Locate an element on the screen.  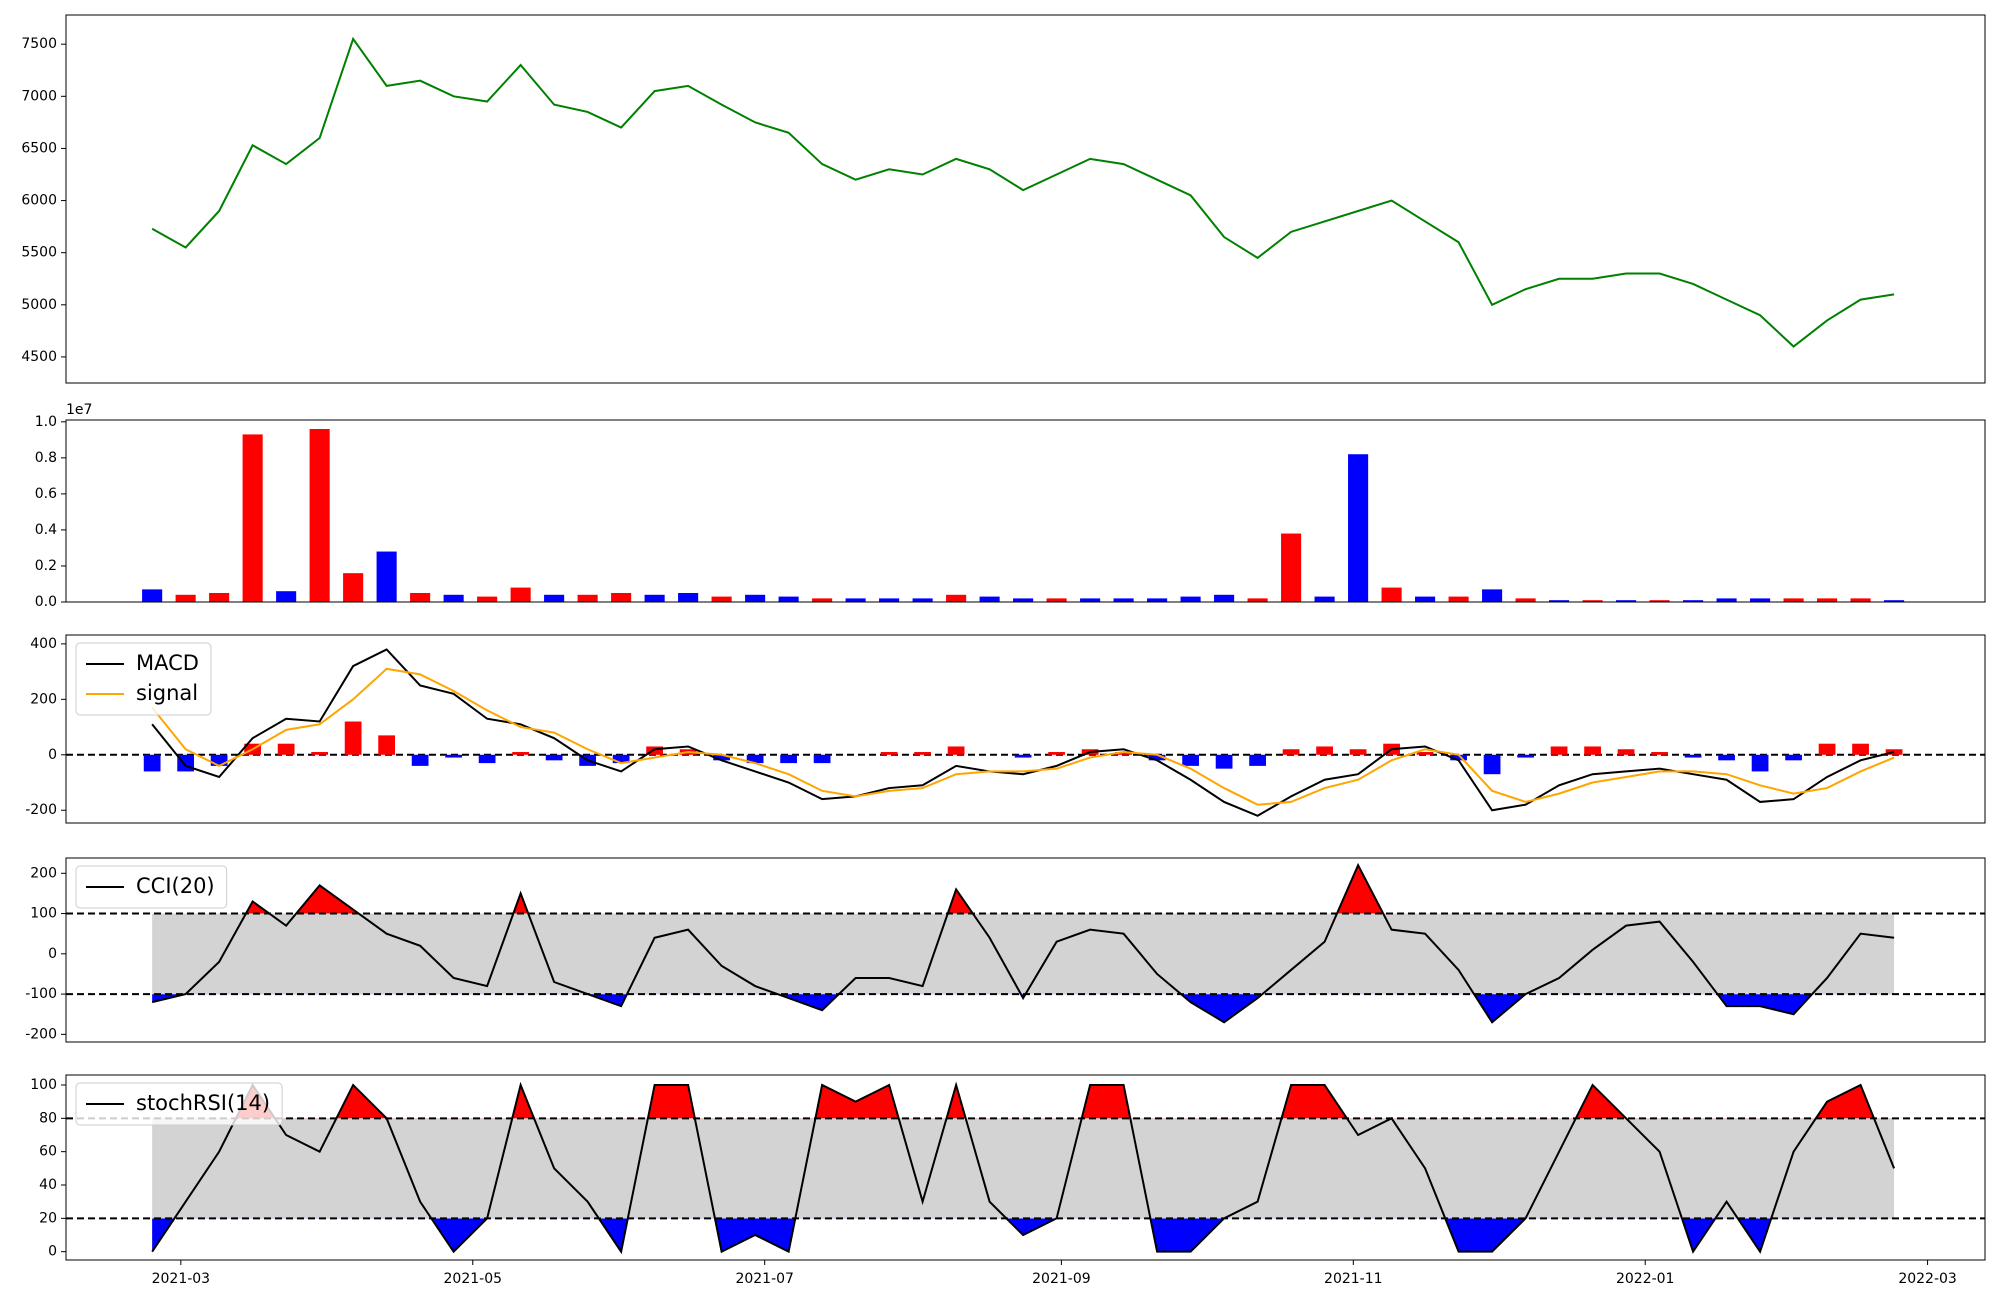
legend-label: signal is located at coordinates (167, 693).